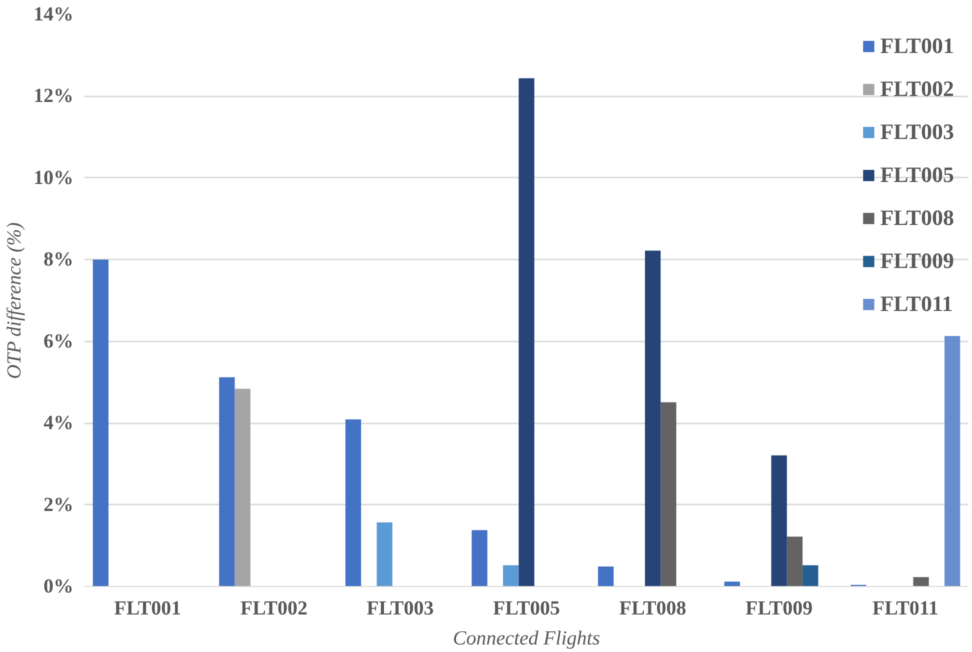 The image size is (972, 652). Describe the element at coordinates (59, 505) in the screenshot. I see `y-tick-label: 2%` at that location.